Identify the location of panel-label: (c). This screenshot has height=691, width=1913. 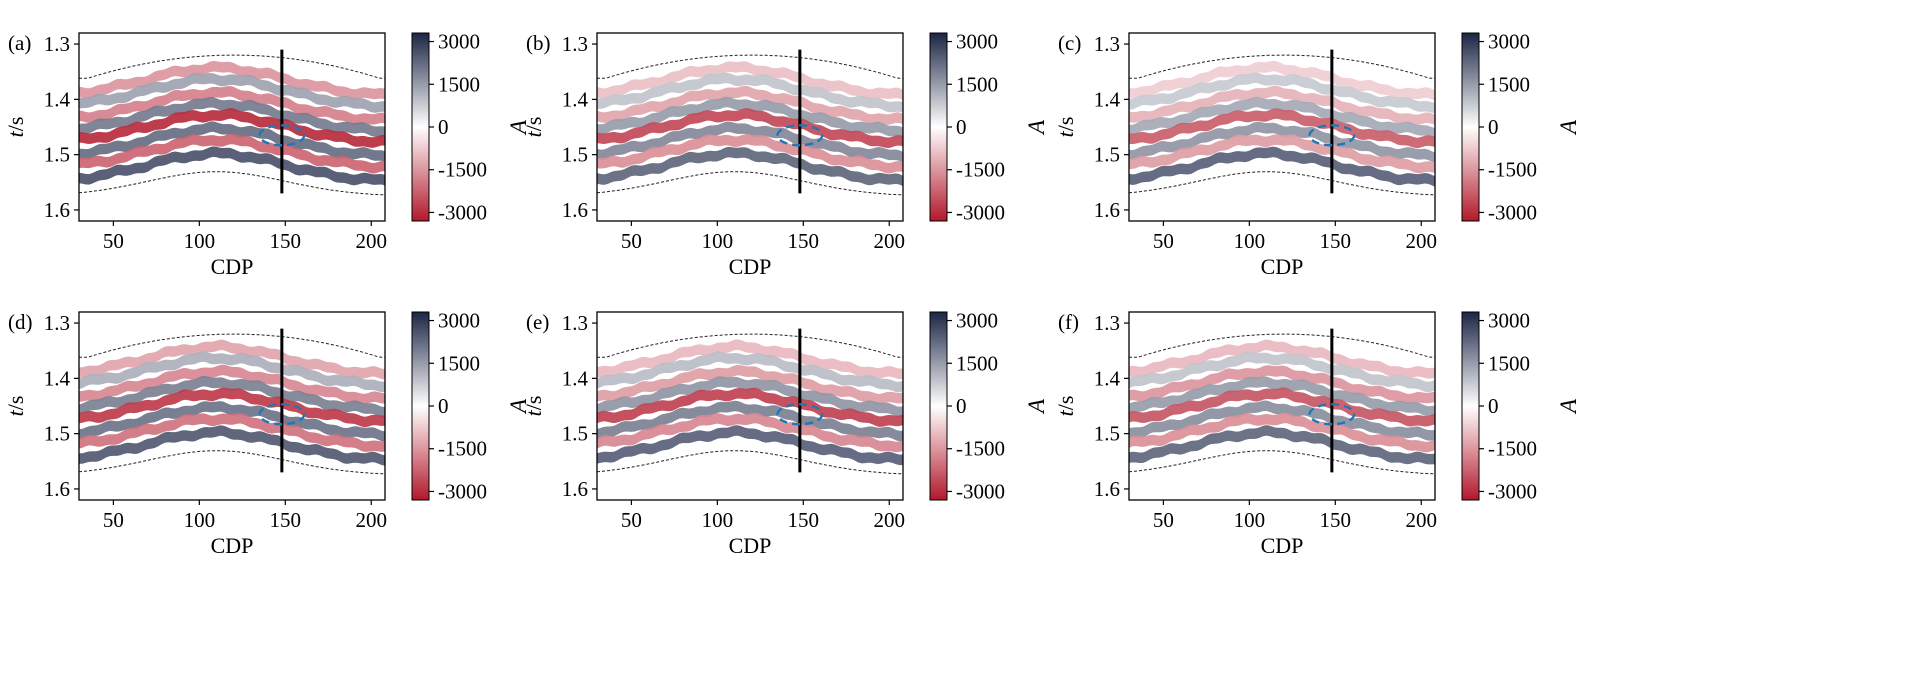
(1069, 43).